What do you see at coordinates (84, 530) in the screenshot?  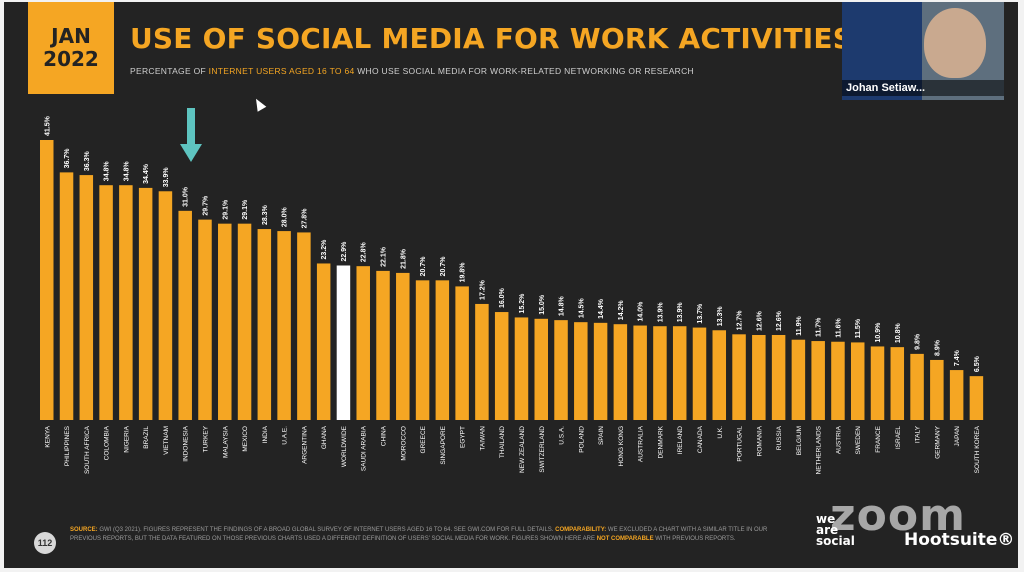 I see `source-label: SOURCE:` at bounding box center [84, 530].